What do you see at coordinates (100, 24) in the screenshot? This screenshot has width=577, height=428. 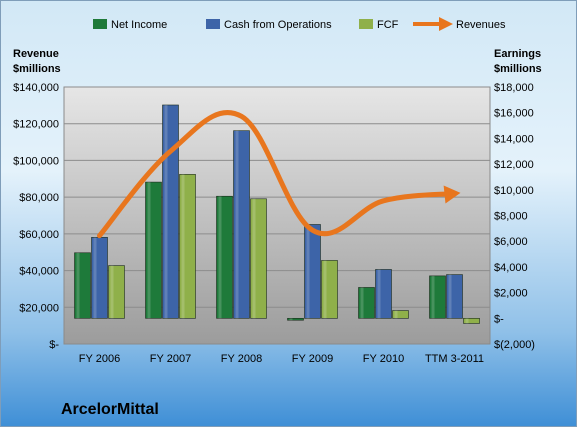 I see `legend-swatch-net-income` at bounding box center [100, 24].